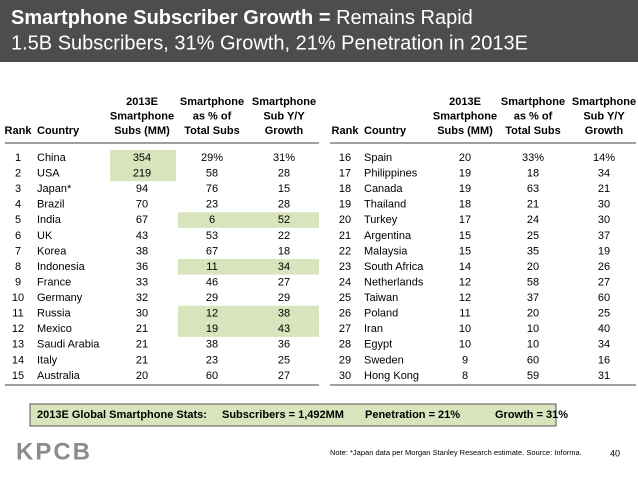 This screenshot has height=479, width=638. What do you see at coordinates (60, 298) in the screenshot?
I see `country: Germany` at bounding box center [60, 298].